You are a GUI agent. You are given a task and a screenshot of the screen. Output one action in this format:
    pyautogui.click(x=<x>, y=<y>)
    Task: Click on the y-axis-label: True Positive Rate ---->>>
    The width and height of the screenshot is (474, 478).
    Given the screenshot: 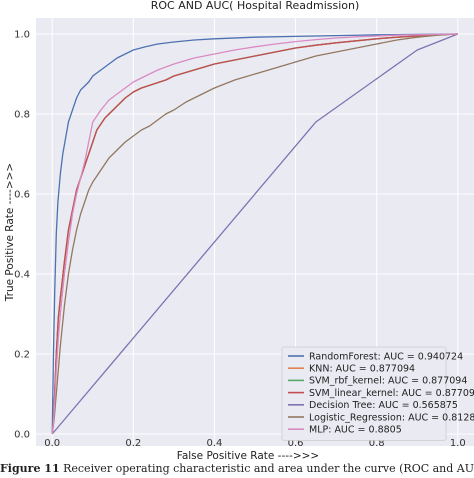 What is the action you would take?
    pyautogui.click(x=10, y=232)
    